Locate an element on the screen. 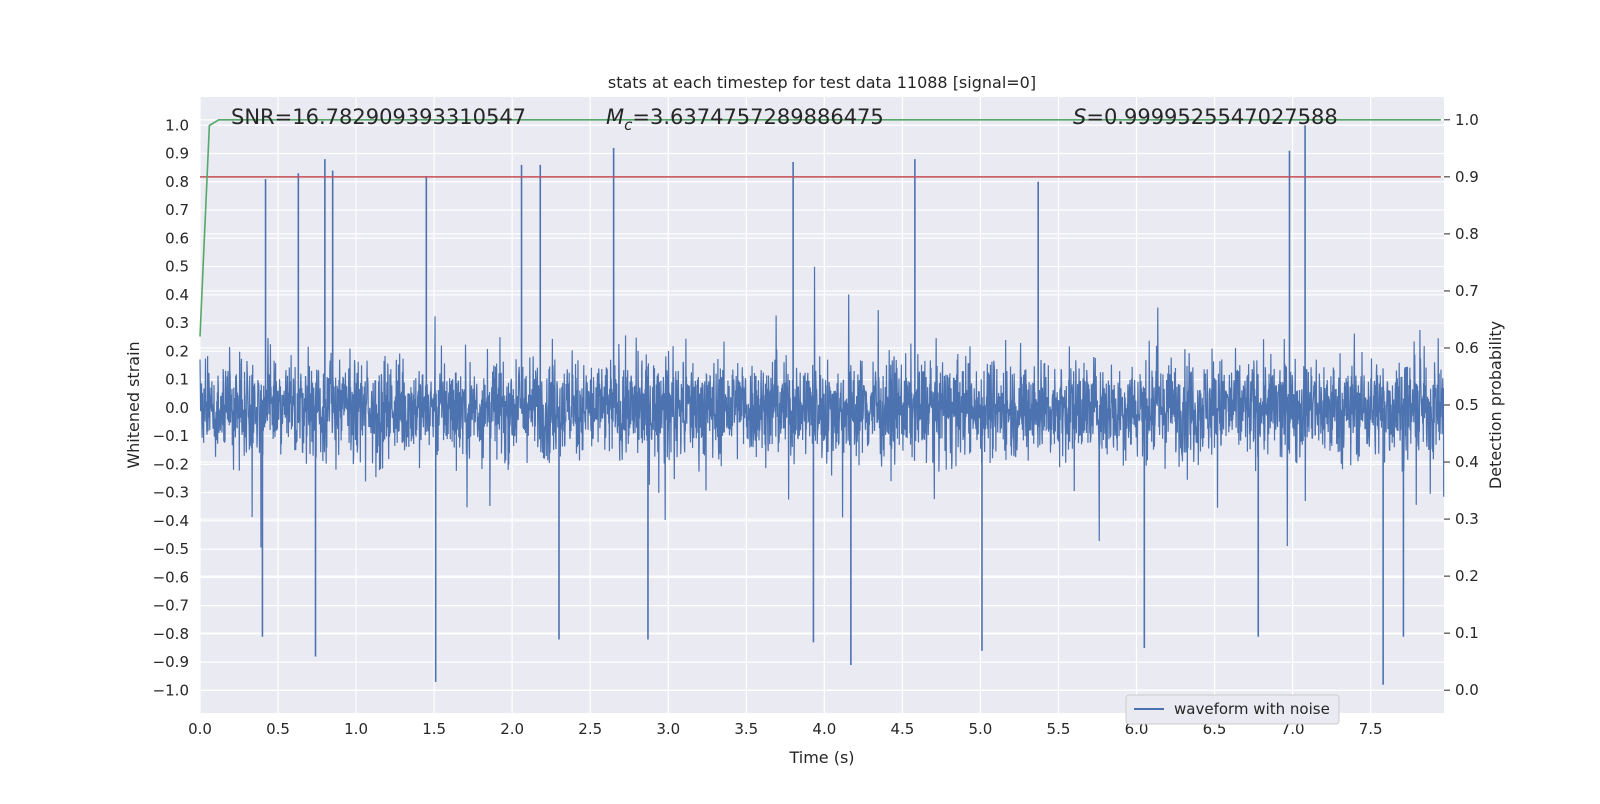 The width and height of the screenshot is (1600, 804). y-right-tick-label: 0.7 is located at coordinates (1467, 291).